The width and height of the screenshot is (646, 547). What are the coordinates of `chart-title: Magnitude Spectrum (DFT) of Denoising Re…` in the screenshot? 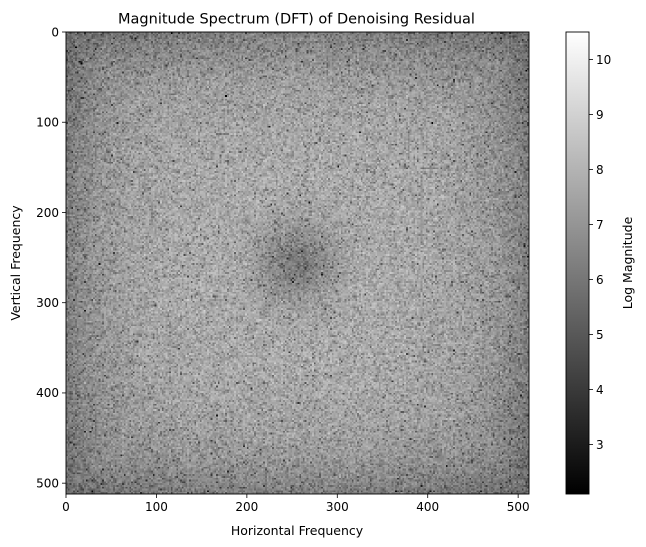 It's located at (296, 20).